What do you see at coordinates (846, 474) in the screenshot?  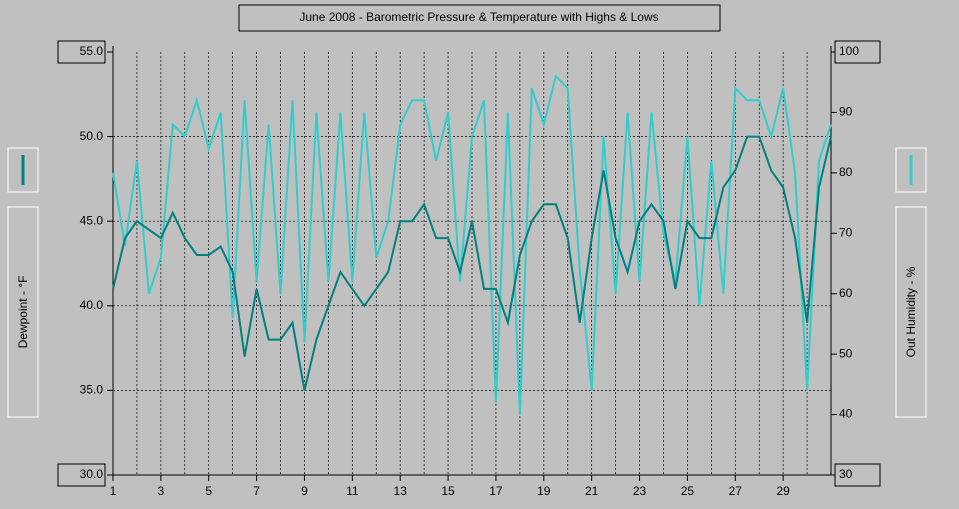 I see `y2-tick-label: 30` at bounding box center [846, 474].